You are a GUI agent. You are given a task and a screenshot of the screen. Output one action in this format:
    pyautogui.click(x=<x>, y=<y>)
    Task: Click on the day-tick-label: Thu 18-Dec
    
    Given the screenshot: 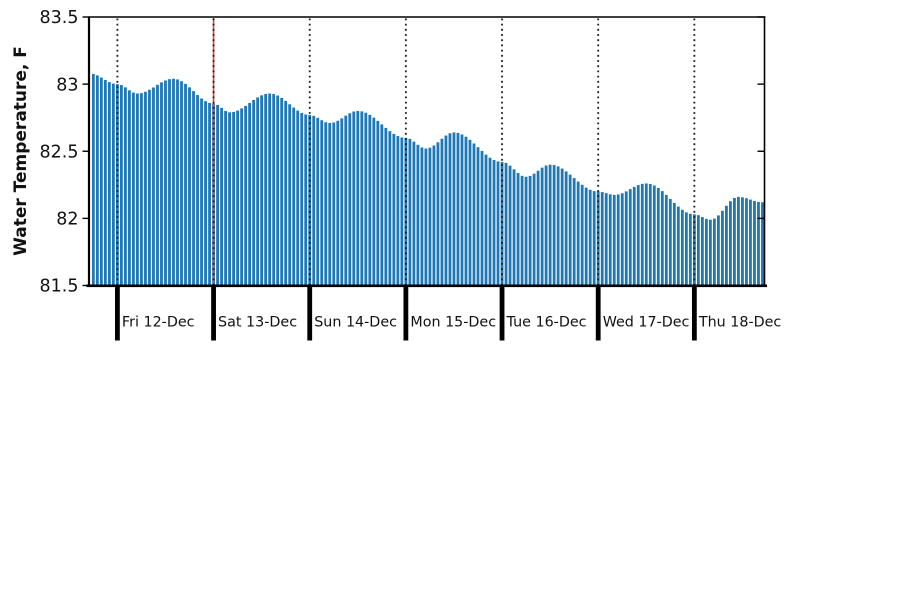 What is the action you would take?
    pyautogui.click(x=739, y=323)
    